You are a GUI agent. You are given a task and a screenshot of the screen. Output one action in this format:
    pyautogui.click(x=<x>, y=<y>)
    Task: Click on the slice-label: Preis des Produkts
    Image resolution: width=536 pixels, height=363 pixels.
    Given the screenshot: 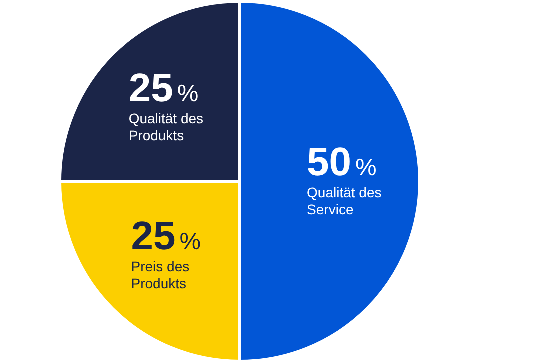 What is the action you would take?
    pyautogui.click(x=160, y=275)
    